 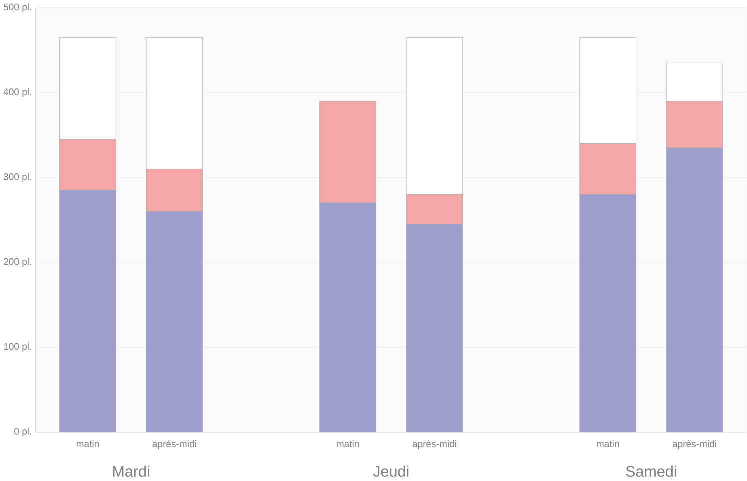 What do you see at coordinates (18, 93) in the screenshot?
I see `y-tick-label: 400 pl.` at bounding box center [18, 93].